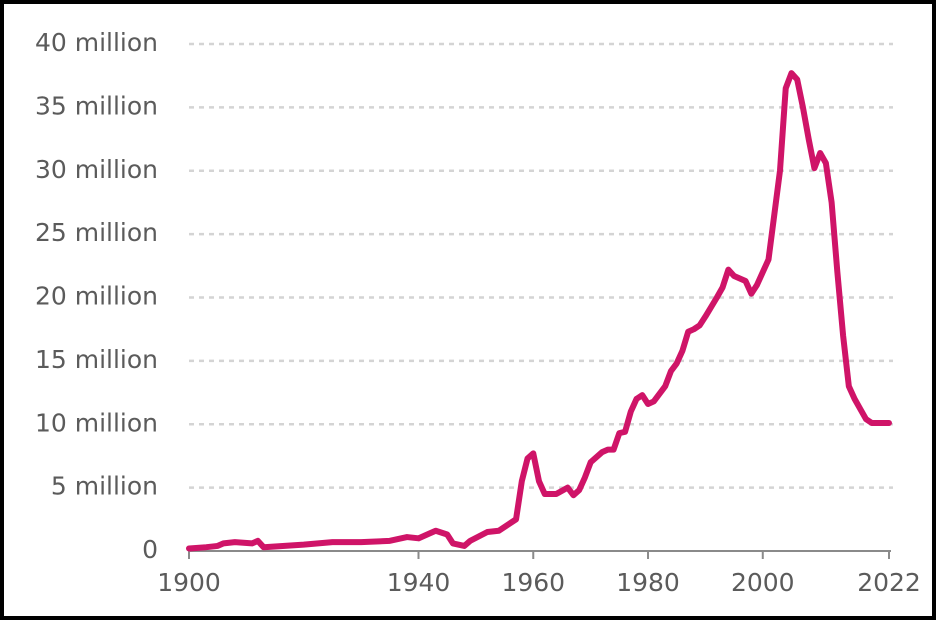 This screenshot has height=620, width=936. I want to click on y-tick-label: 15 million, so click(96, 359).